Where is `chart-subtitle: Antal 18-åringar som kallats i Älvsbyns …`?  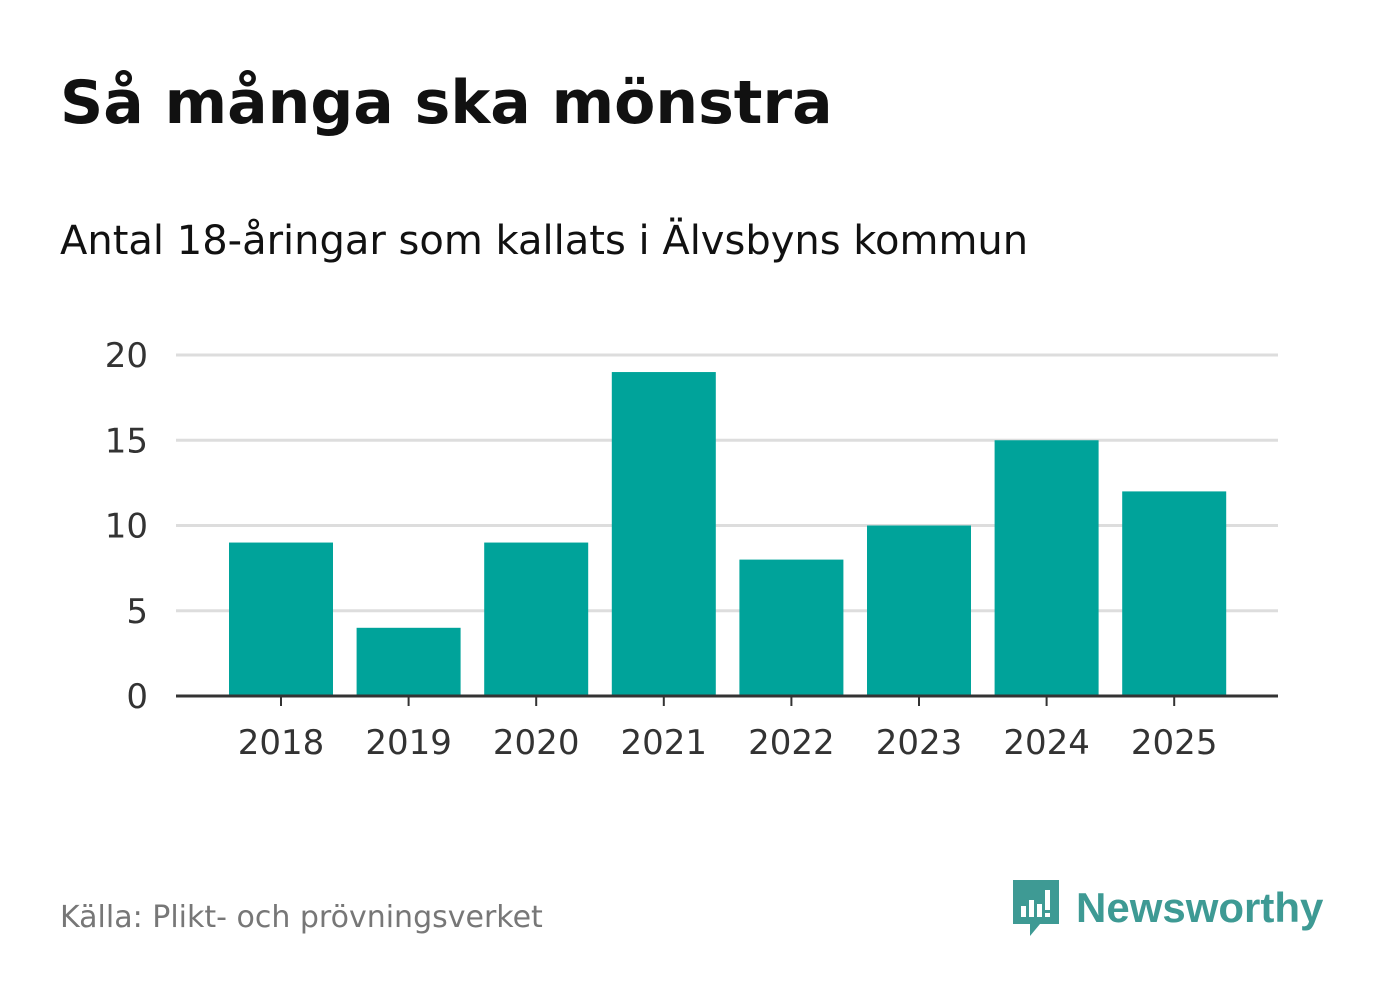
chart-subtitle: Antal 18-åringar som kallats i Älvsbyns … is located at coordinates (544, 241).